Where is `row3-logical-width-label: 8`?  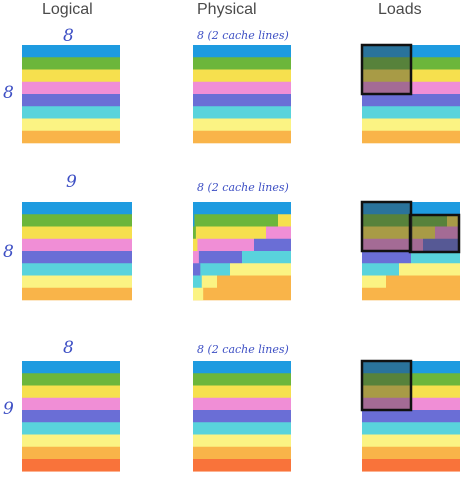
row3-logical-width-label: 8 is located at coordinates (68, 348).